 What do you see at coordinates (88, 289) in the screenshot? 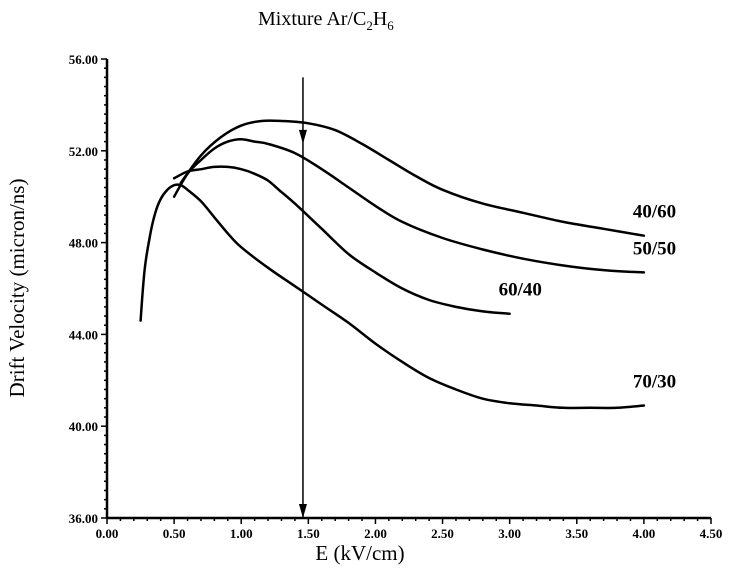
I see `y-ticks: 36.00 40.00 44.00 48.00 52.00 56.00` at bounding box center [88, 289].